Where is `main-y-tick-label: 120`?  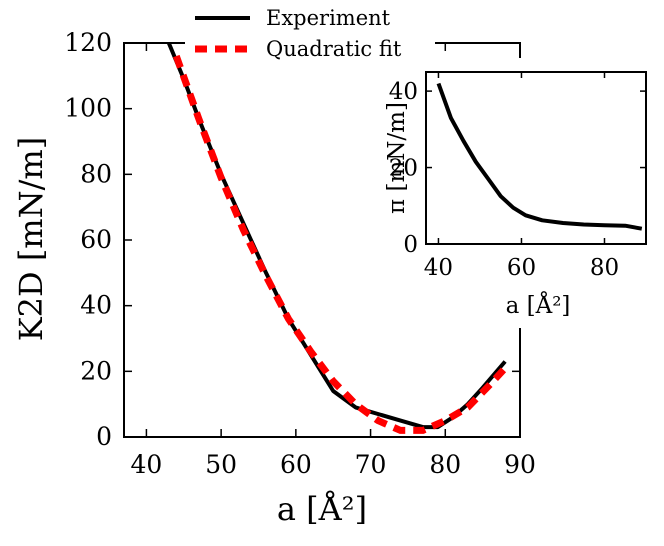
main-y-tick-label: 120 is located at coordinates (88, 42).